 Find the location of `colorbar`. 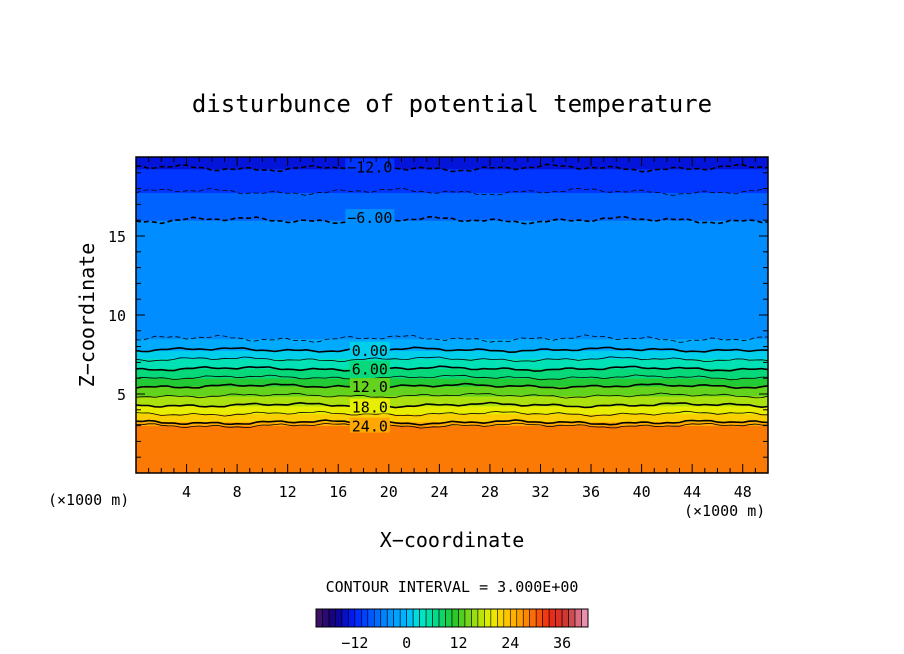

colorbar is located at coordinates (452, 618).